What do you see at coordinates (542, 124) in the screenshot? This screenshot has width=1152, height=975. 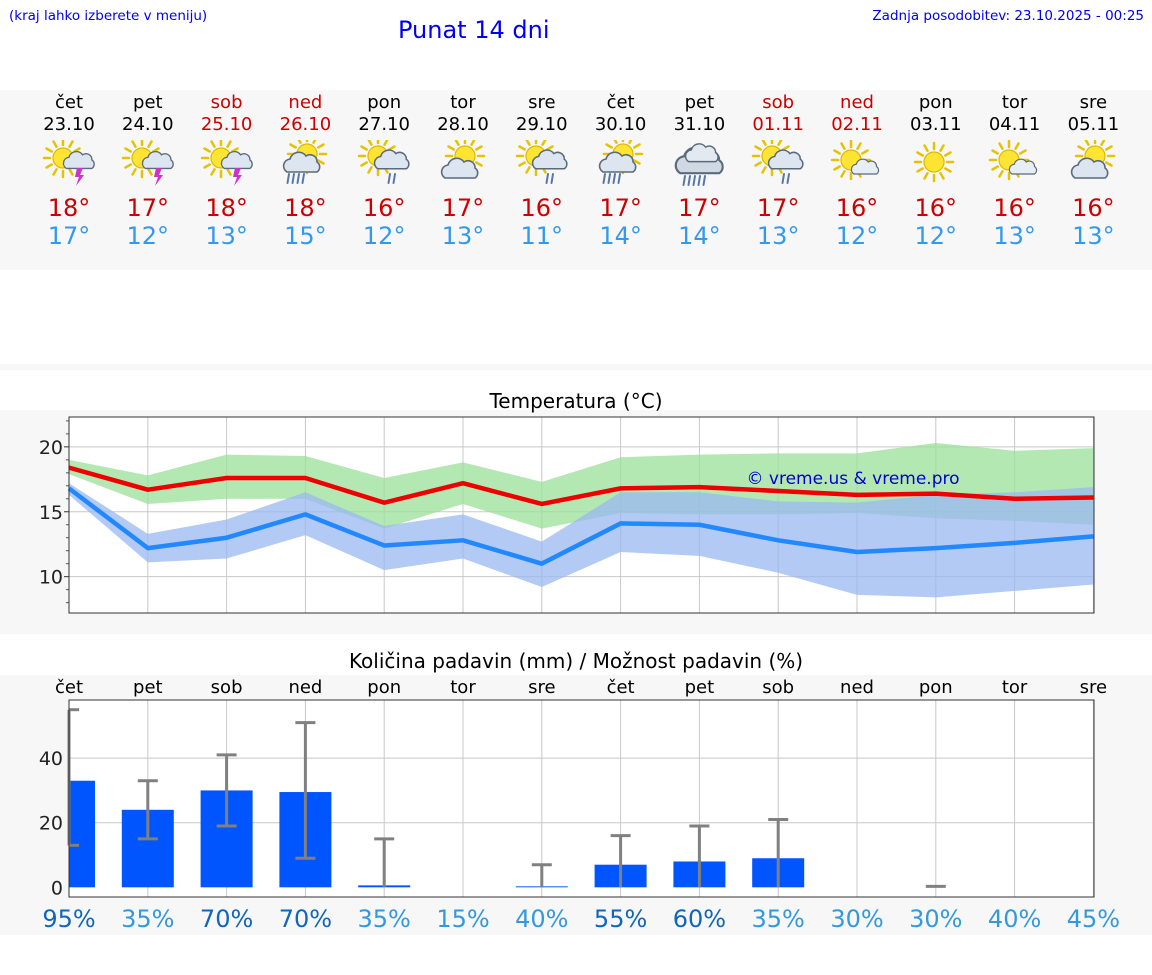 I see `day-date: 29.10` at bounding box center [542, 124].